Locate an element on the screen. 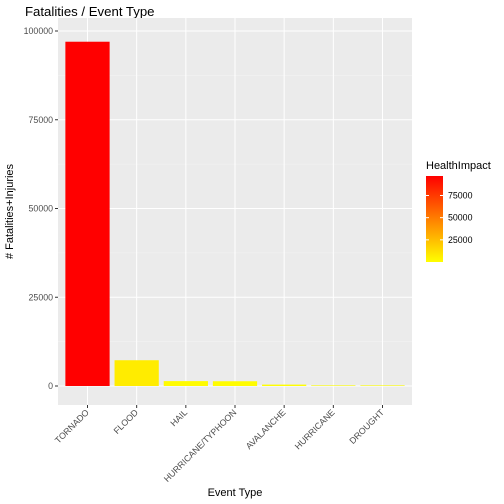  y-tick-label: 75000 is located at coordinates (41, 120).